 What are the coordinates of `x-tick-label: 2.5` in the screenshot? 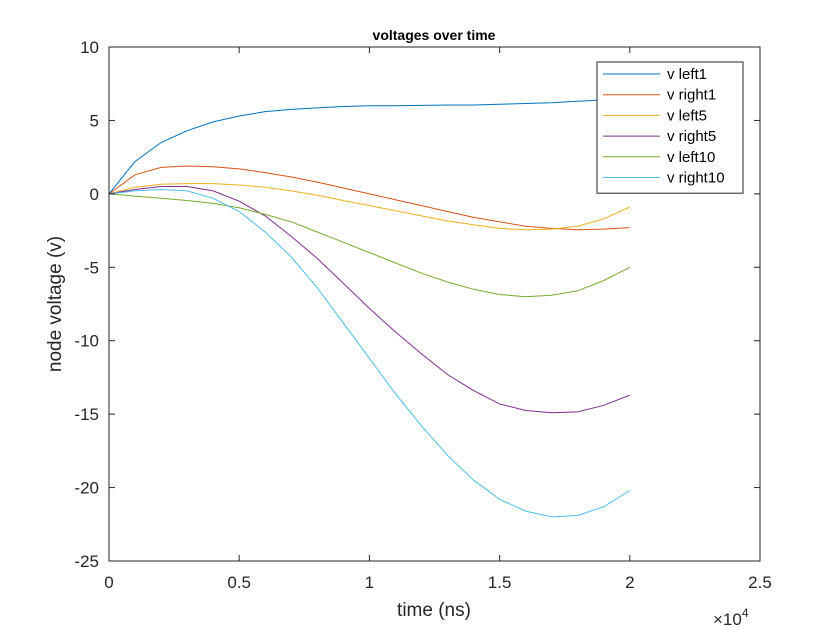 It's located at (760, 582).